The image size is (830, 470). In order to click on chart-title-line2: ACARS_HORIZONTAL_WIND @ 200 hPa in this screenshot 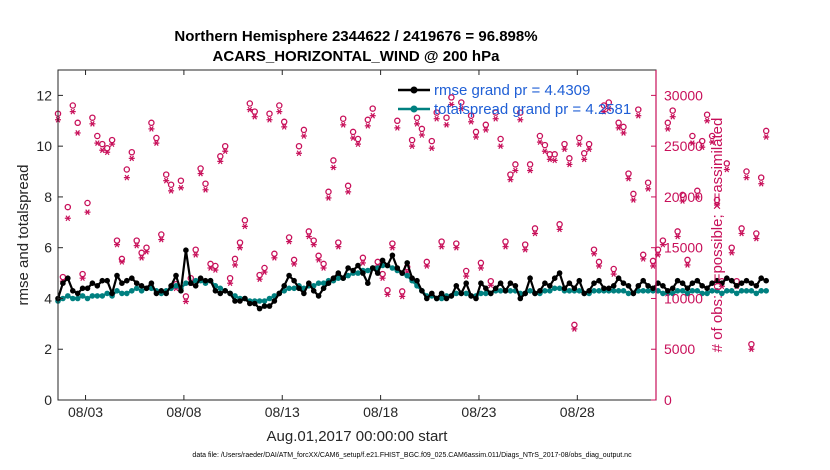, I will do `click(357, 56)`.